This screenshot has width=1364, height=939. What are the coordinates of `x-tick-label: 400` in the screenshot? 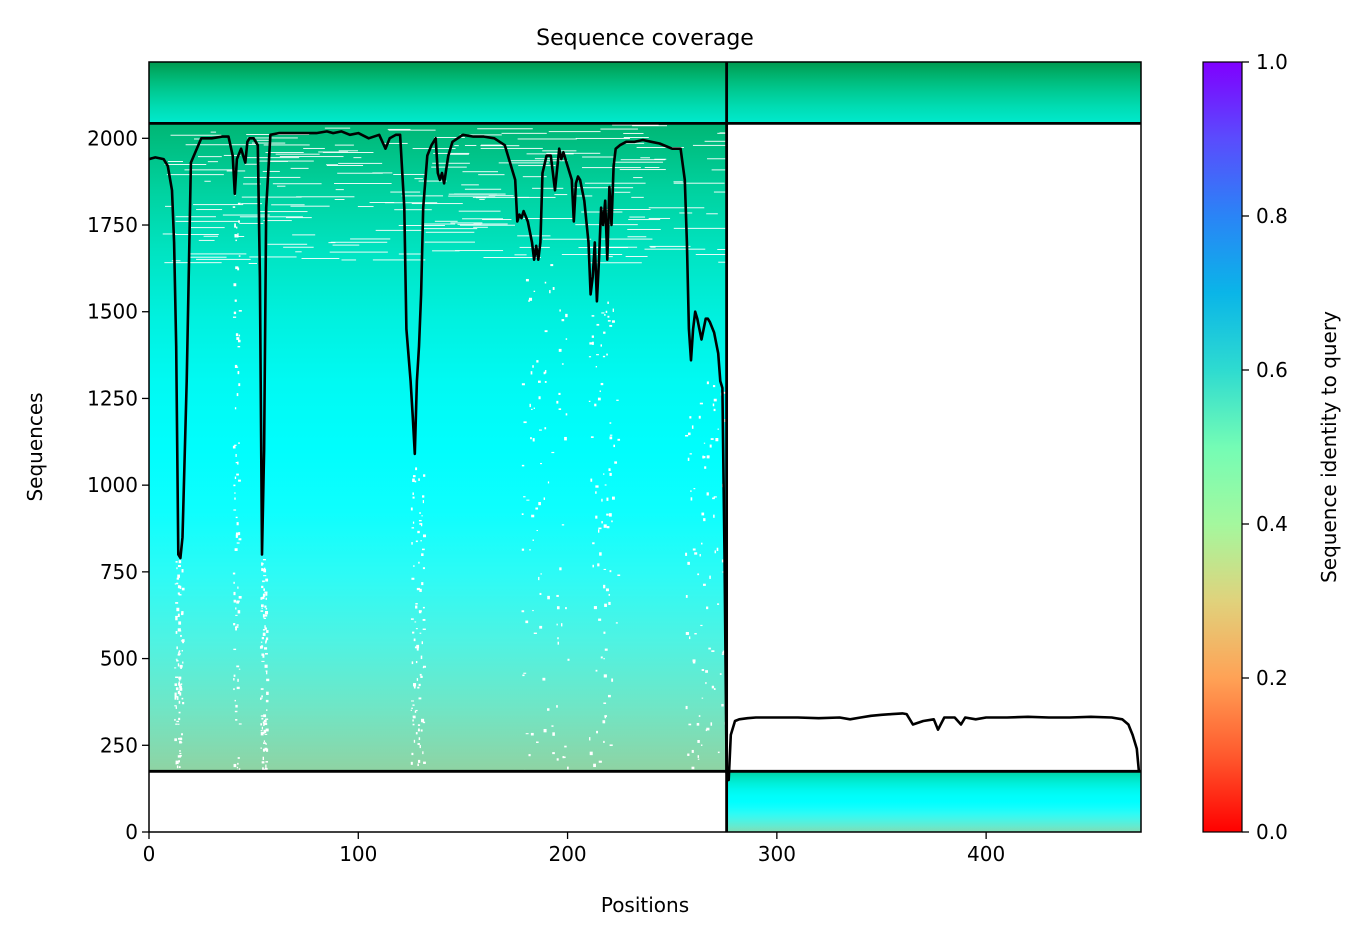 It's located at (986, 854).